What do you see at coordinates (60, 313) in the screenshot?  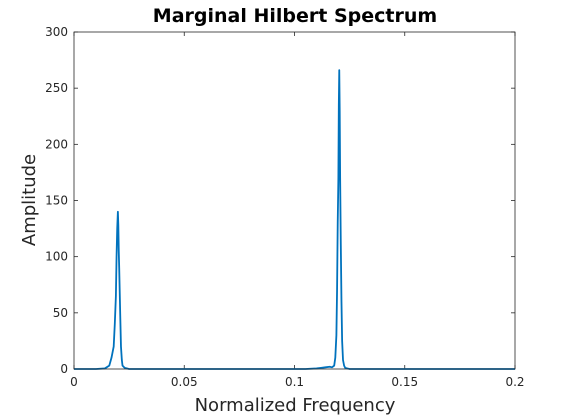 I see `y-tick-label: 50` at bounding box center [60, 313].